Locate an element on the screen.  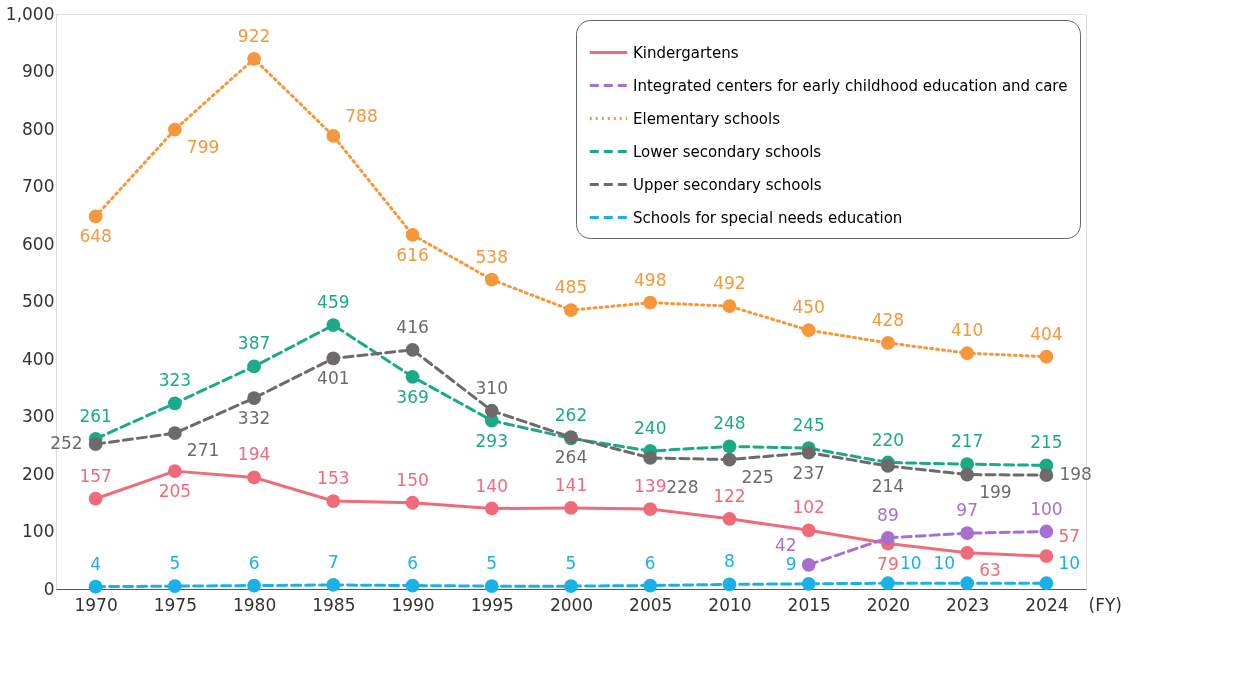
legend-label: Kindergartens is located at coordinates (686, 52).